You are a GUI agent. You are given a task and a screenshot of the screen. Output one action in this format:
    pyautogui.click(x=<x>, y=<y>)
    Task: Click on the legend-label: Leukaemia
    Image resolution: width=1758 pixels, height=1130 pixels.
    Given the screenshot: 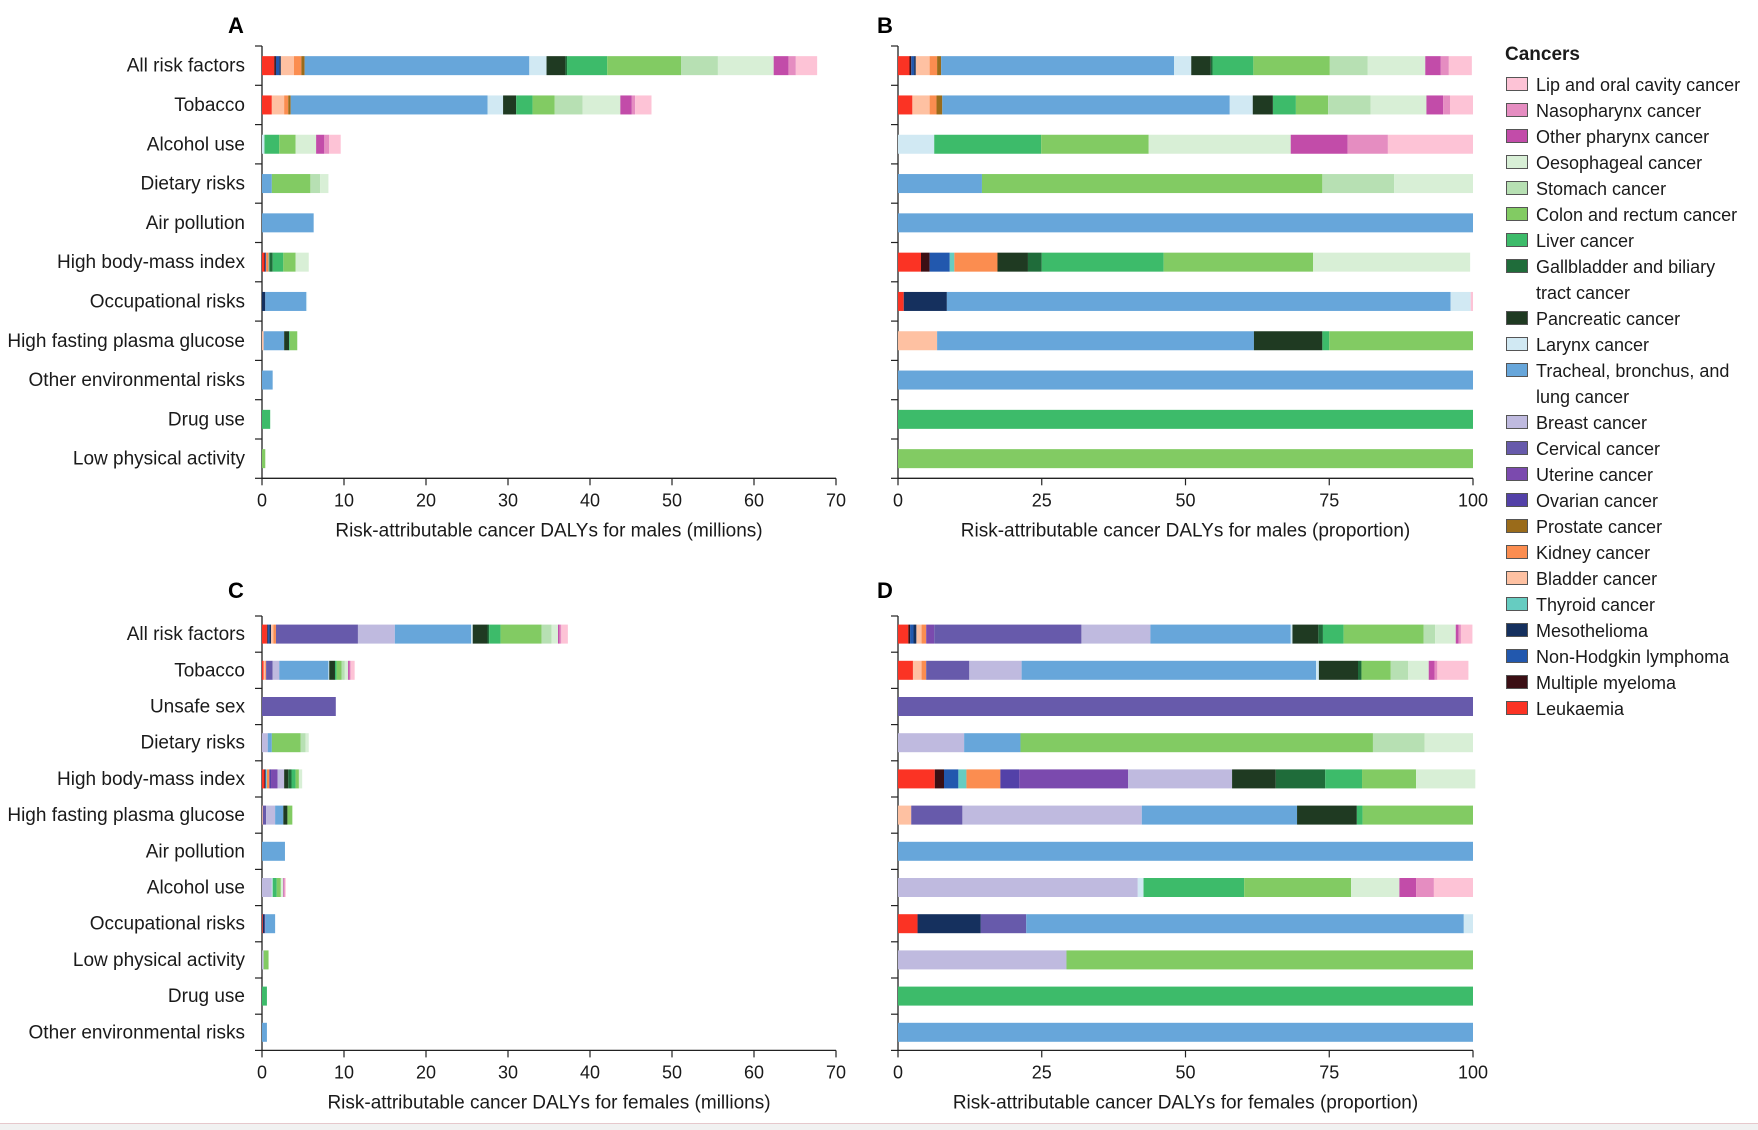 What is the action you would take?
    pyautogui.click(x=1580, y=709)
    